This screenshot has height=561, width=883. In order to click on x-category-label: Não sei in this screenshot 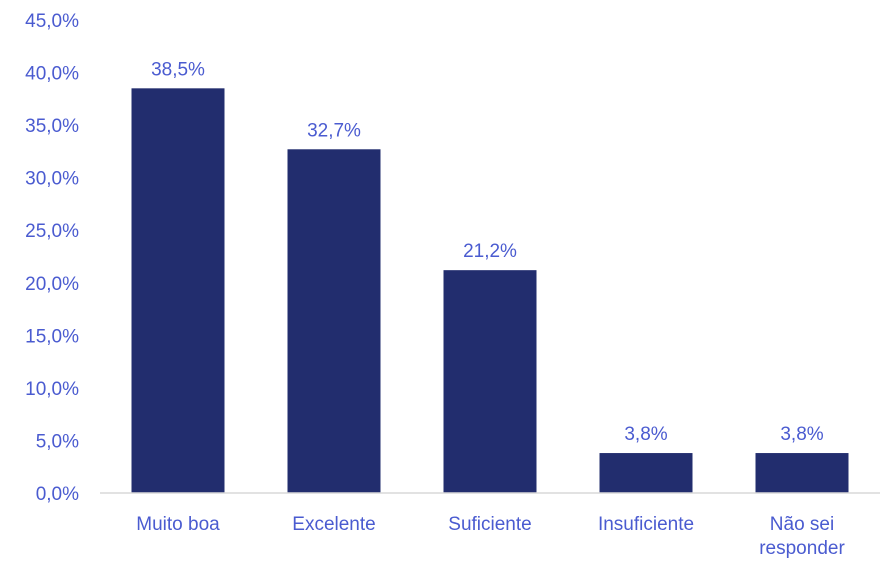, I will do `click(802, 524)`.